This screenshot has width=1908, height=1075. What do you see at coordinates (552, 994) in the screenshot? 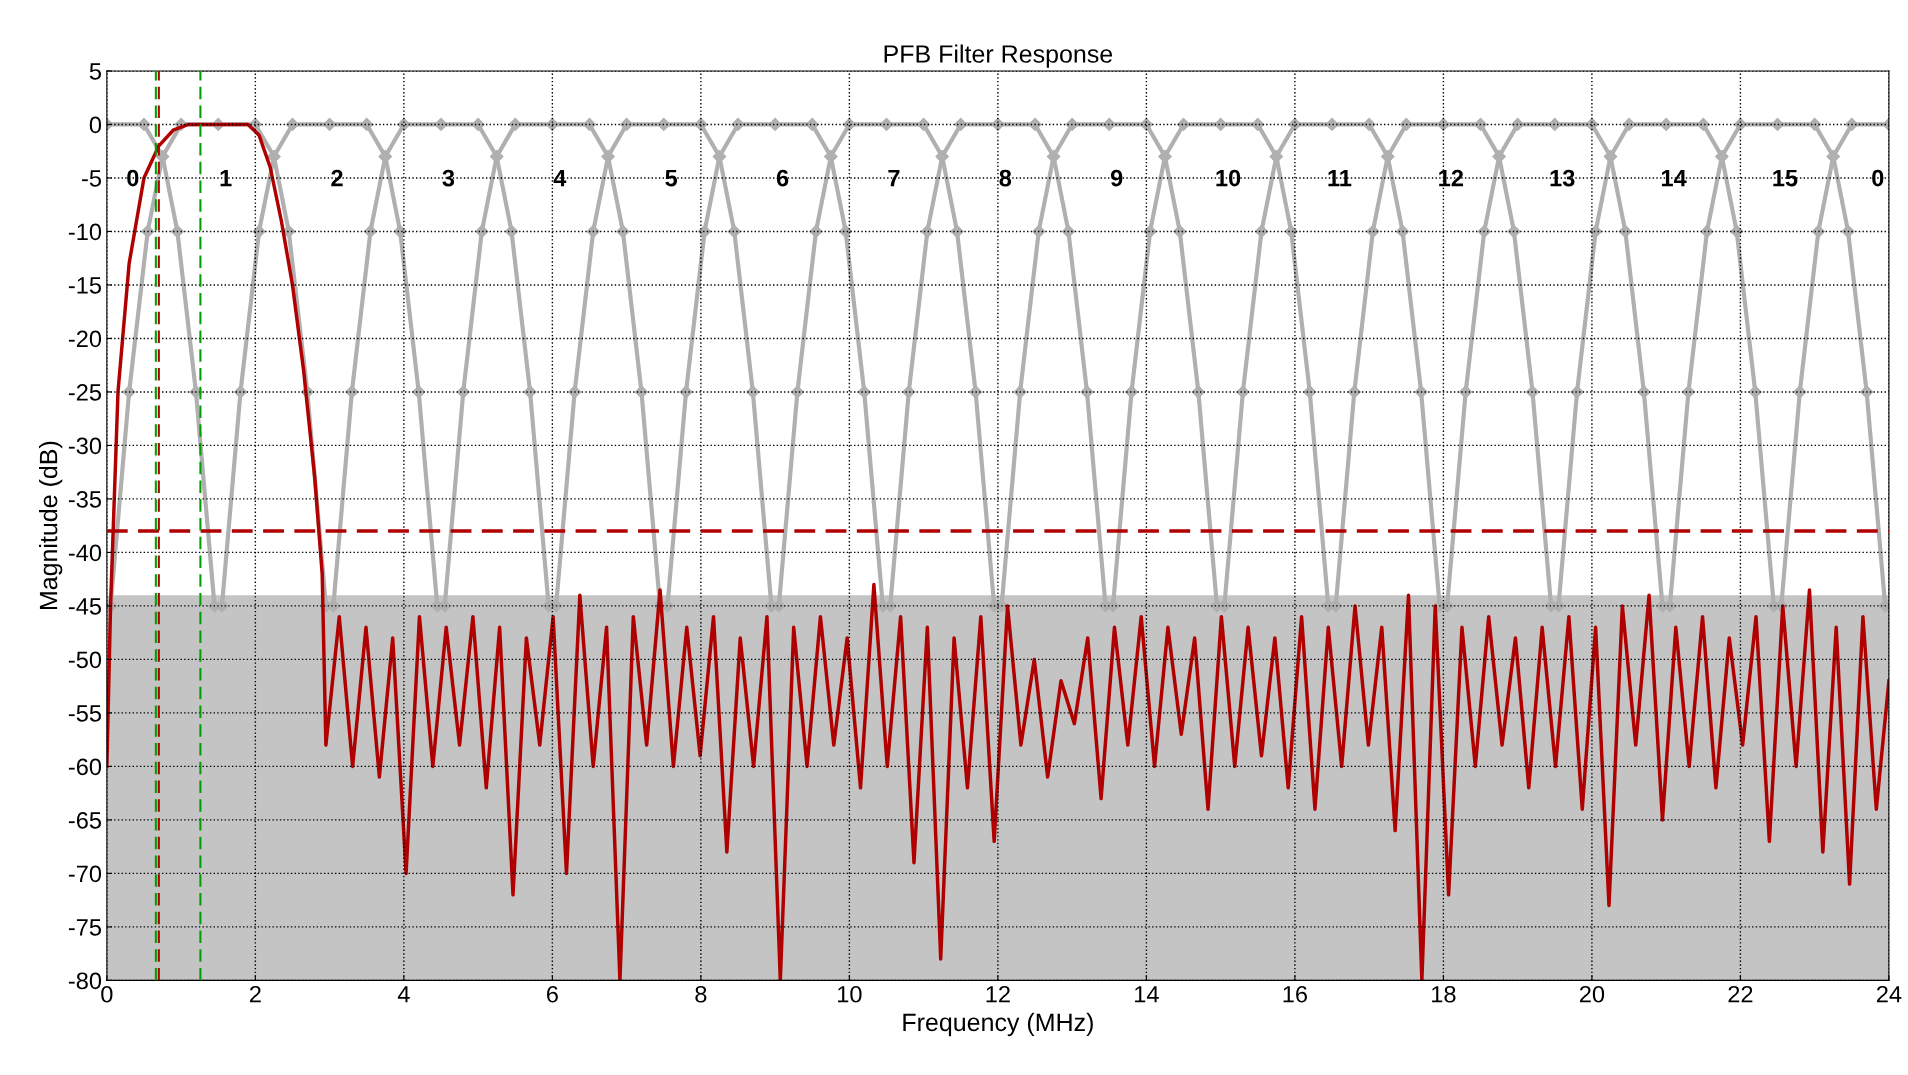
I see `x-tick-label: 6` at bounding box center [552, 994].